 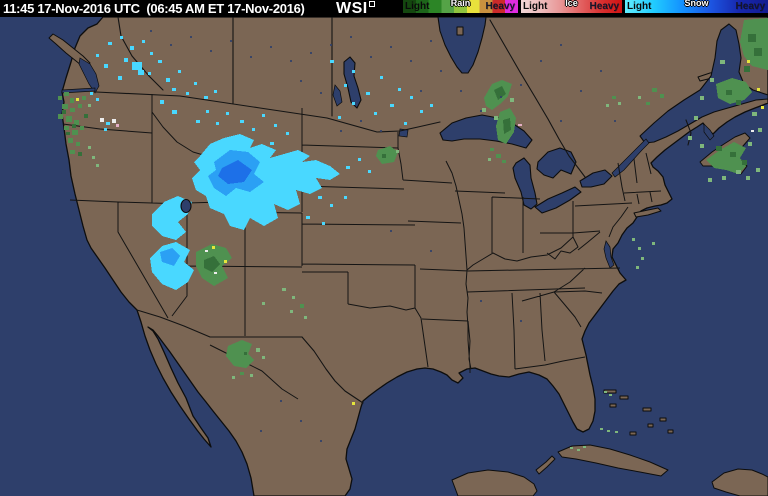 What do you see at coordinates (186, 206) in the screenshot?
I see `great-salt-lake` at bounding box center [186, 206].